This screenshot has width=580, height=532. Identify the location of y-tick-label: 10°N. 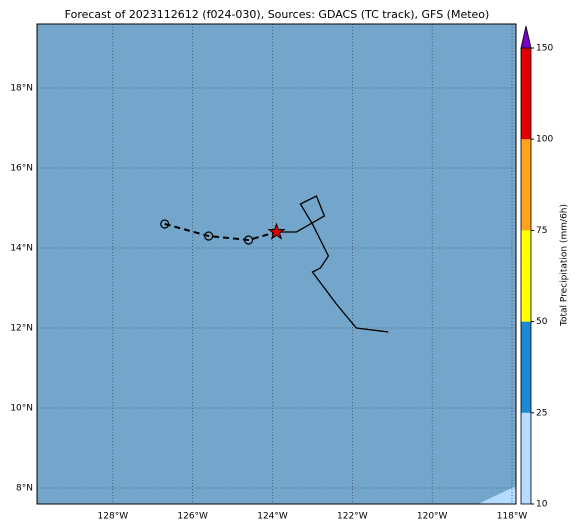
(21, 409).